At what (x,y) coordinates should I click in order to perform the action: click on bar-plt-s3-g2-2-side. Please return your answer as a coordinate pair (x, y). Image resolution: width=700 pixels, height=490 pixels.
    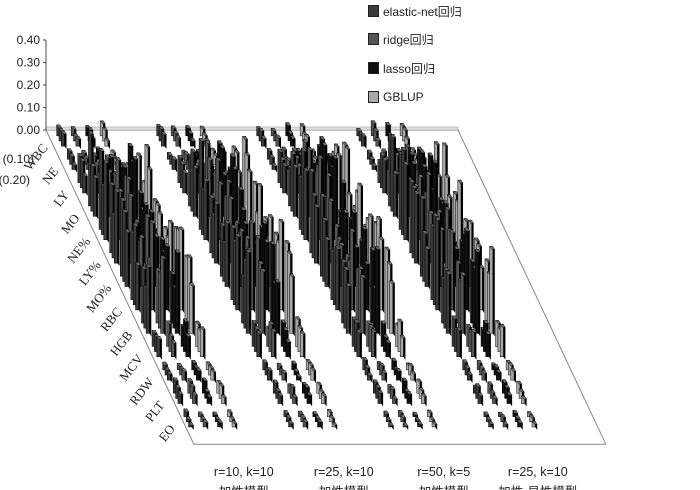
    Looking at the image, I should click on (425, 400).